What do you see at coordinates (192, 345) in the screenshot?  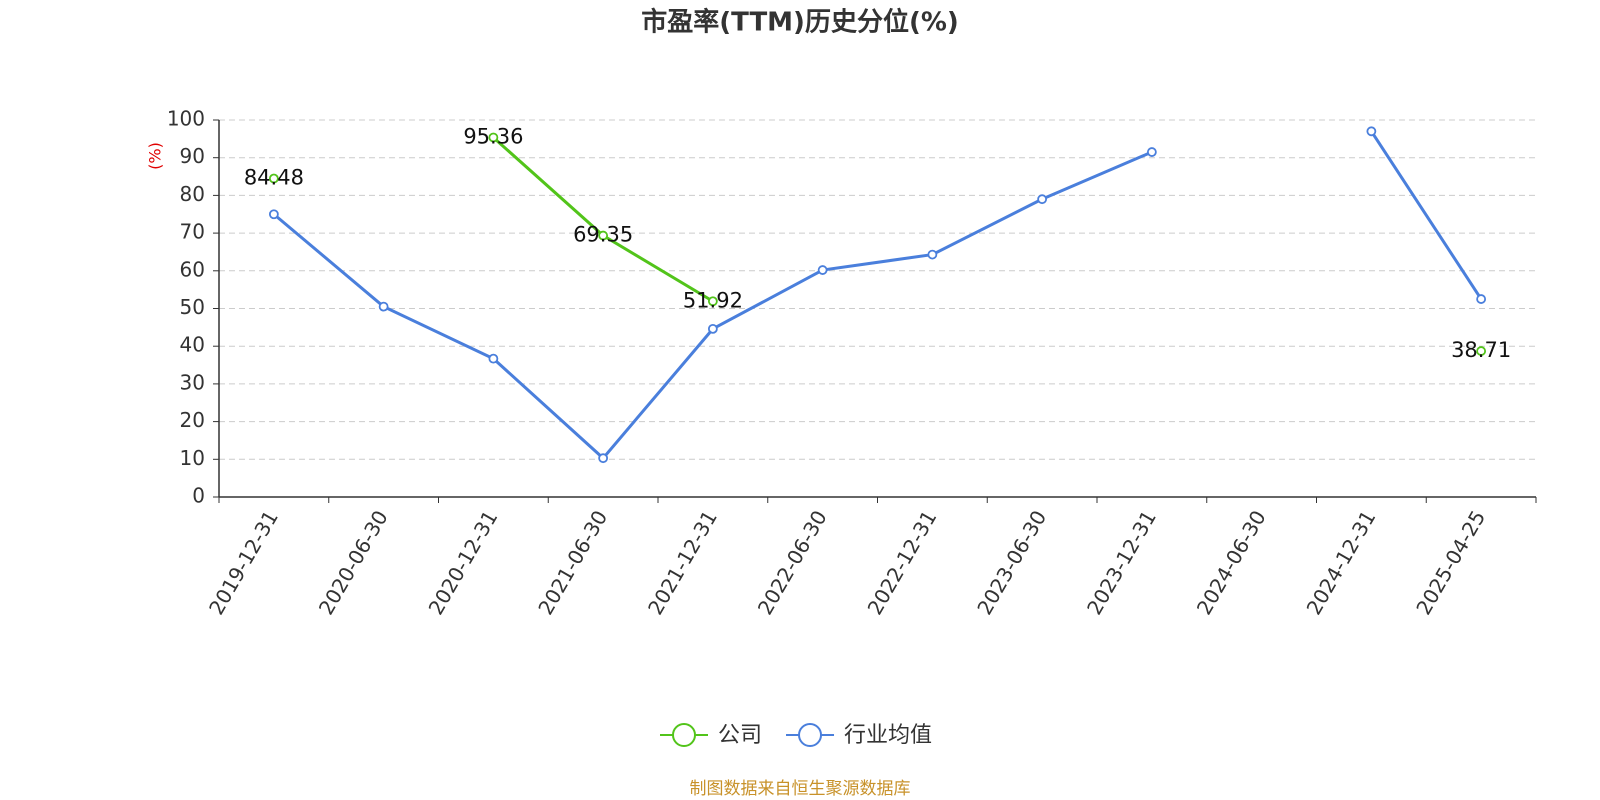 I see `y-tick-label: 40` at bounding box center [192, 345].